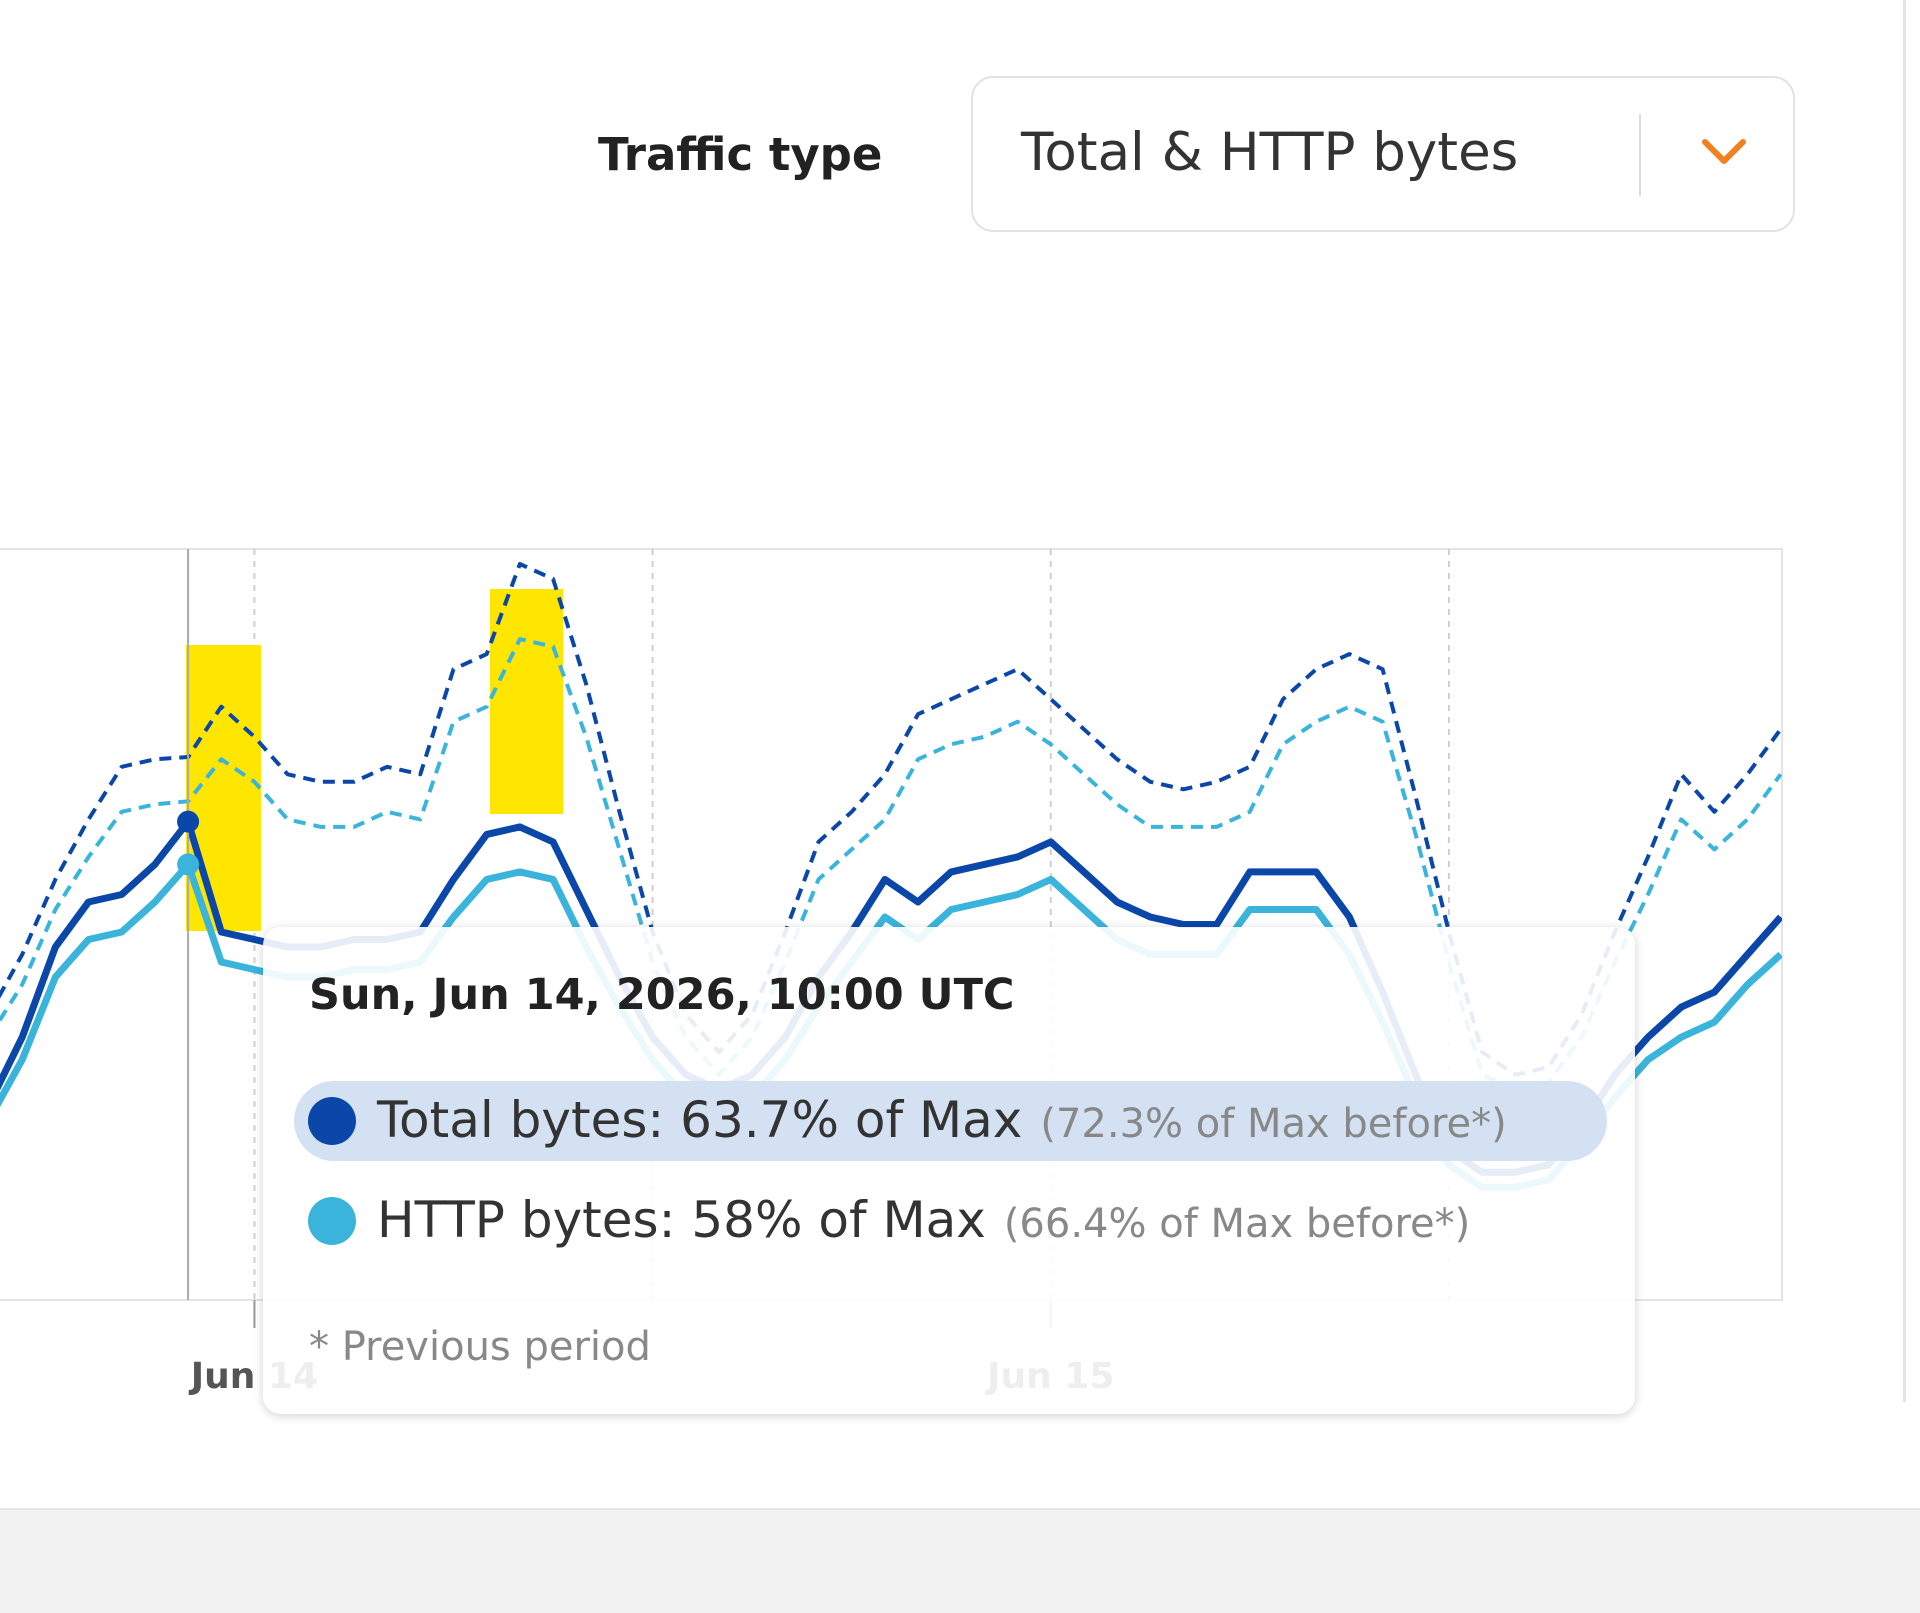  I want to click on divider, so click(1640, 155).